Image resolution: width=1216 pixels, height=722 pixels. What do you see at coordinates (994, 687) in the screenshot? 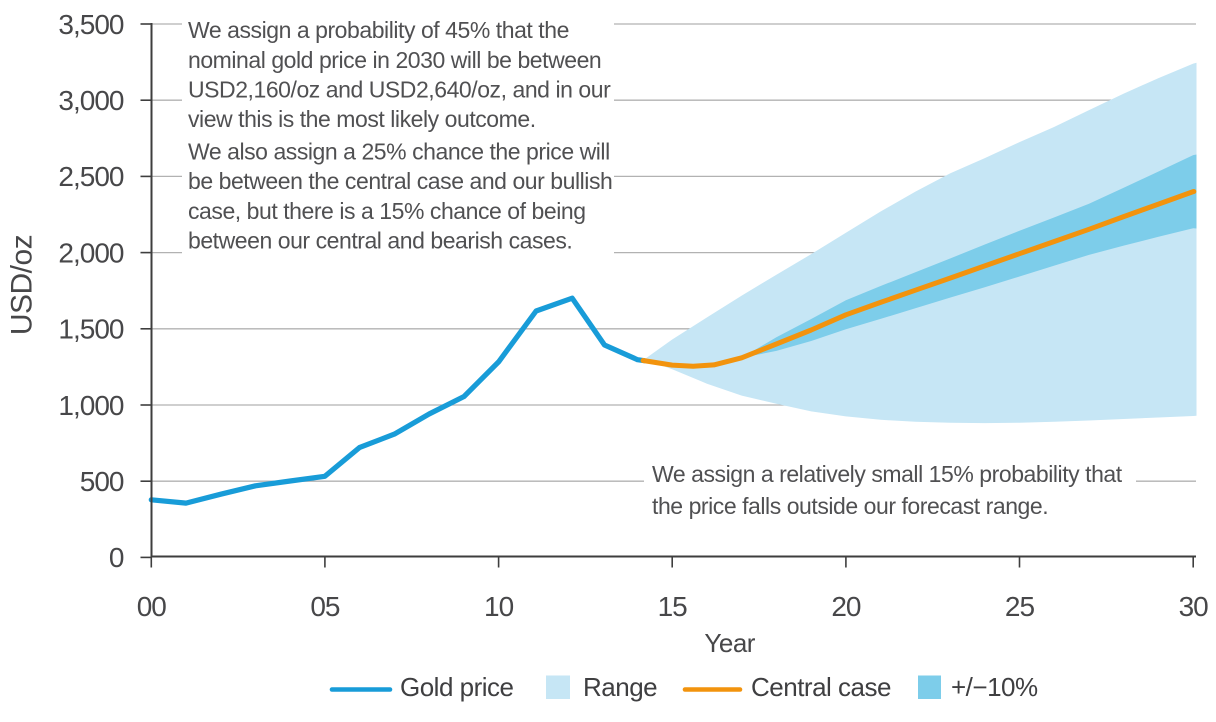
I see `svg-text: +/−10%` at bounding box center [994, 687].